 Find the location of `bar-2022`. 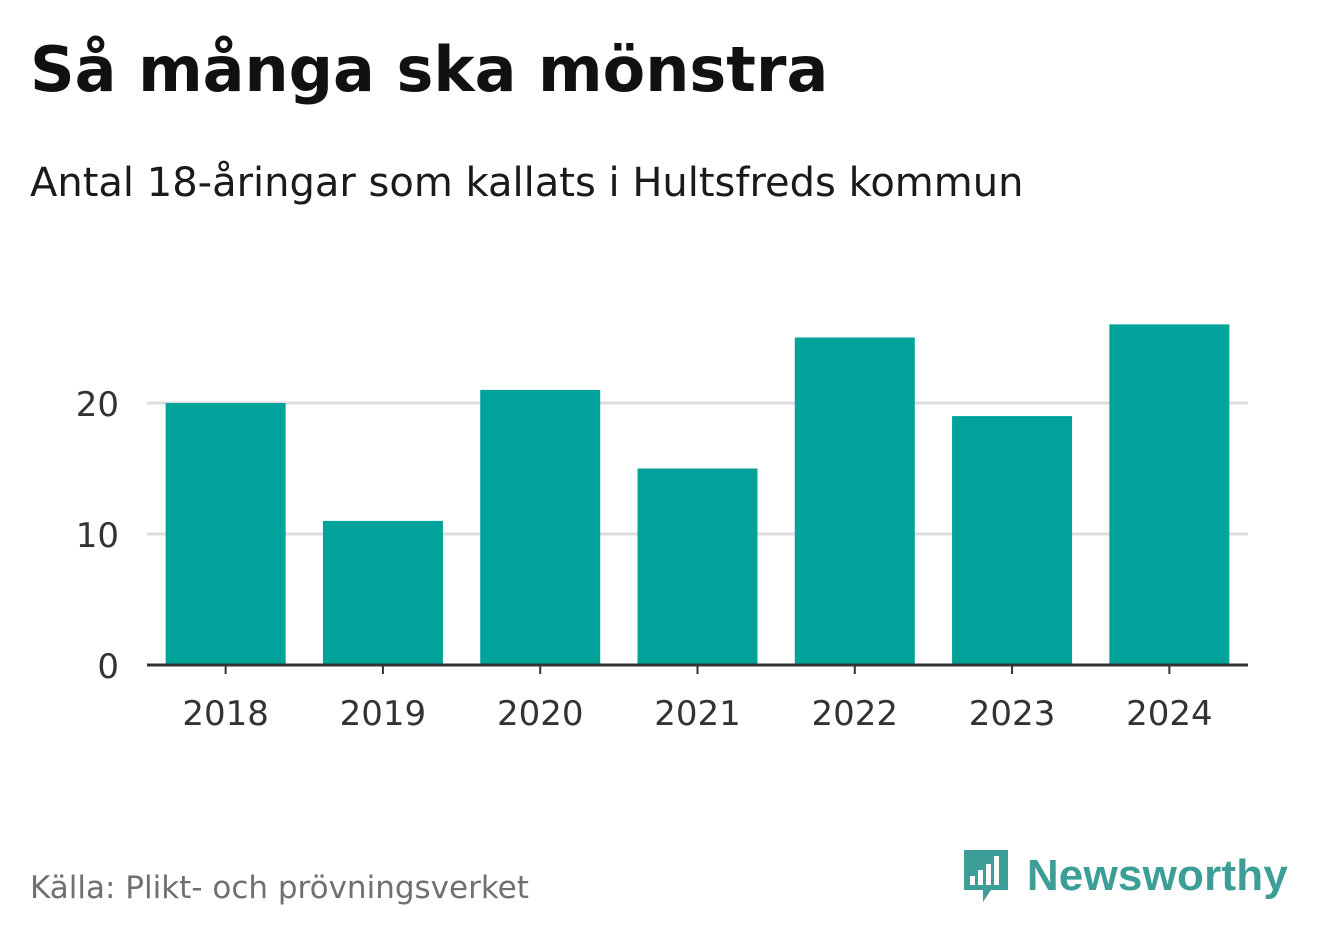

bar-2022 is located at coordinates (854, 501).